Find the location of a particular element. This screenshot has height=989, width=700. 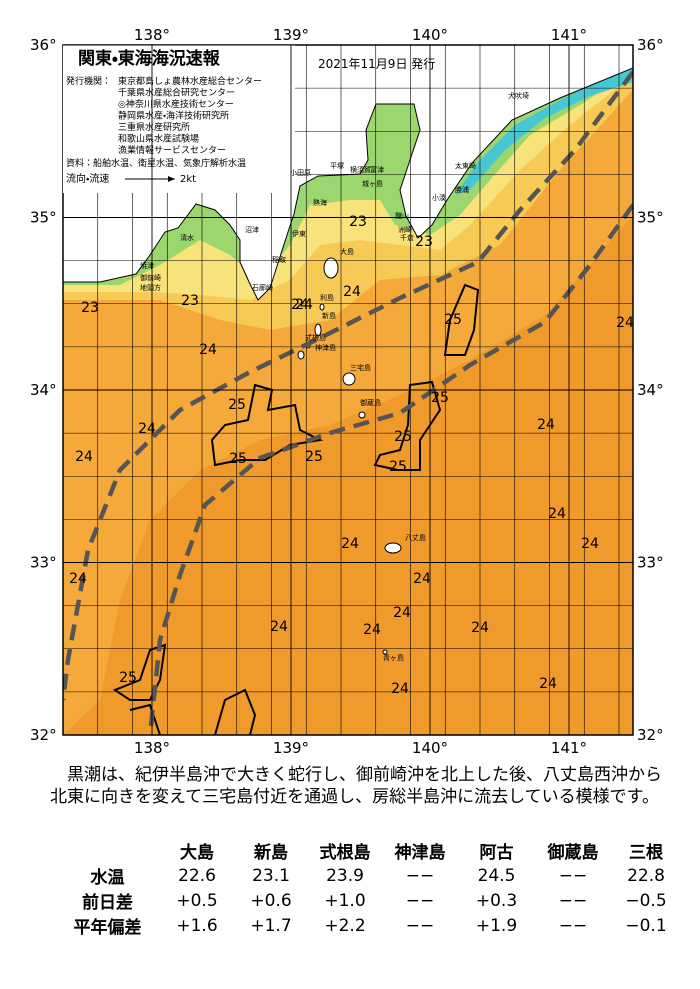

lat-label: 35° is located at coordinates (650, 218).